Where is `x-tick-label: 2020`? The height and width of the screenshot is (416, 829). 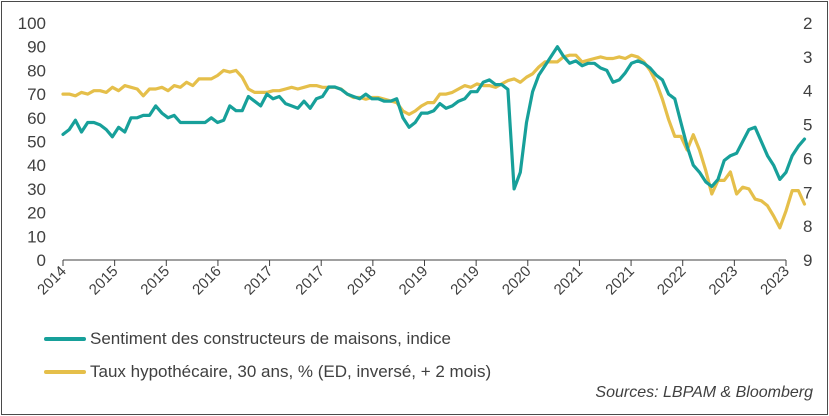 x-tick-label: 2020 is located at coordinates (517, 281).